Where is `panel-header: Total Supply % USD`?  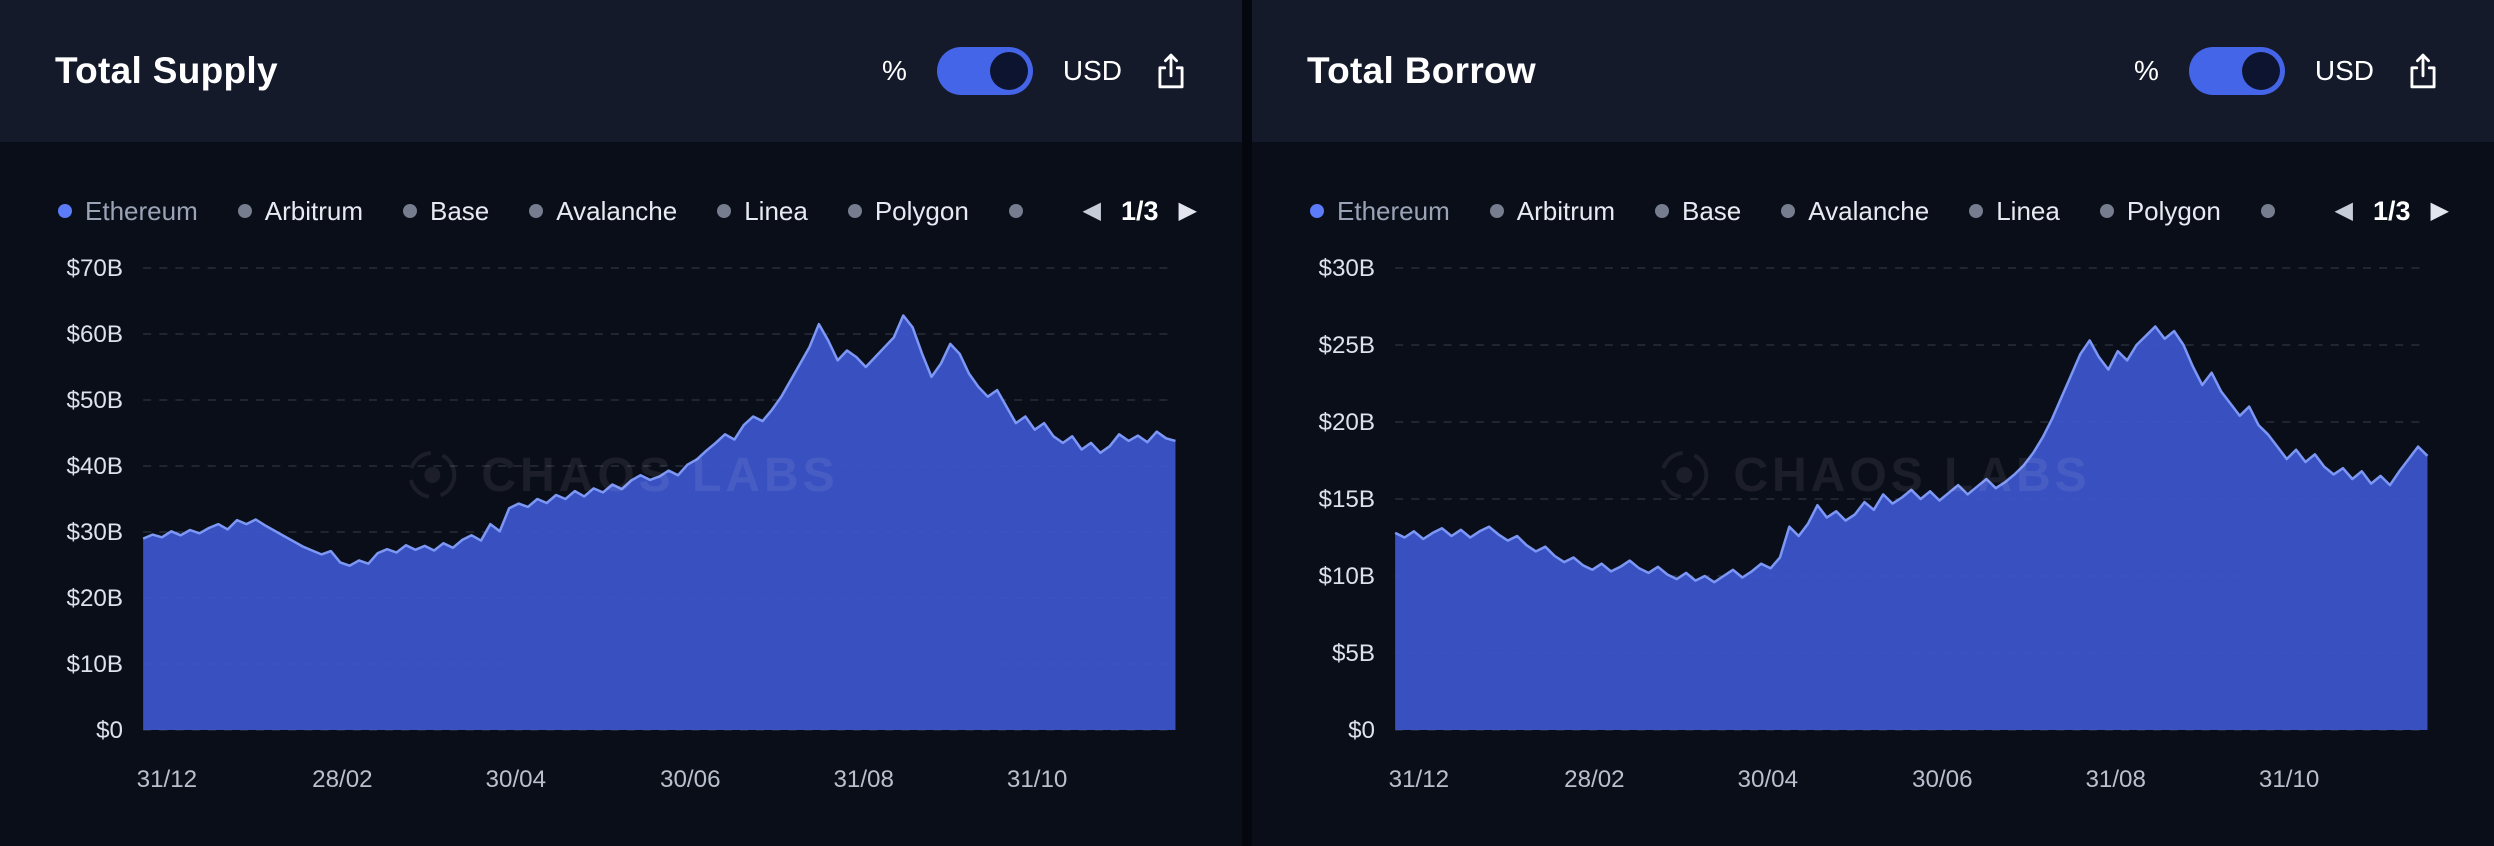 panel-header: Total Supply % USD is located at coordinates (621, 71).